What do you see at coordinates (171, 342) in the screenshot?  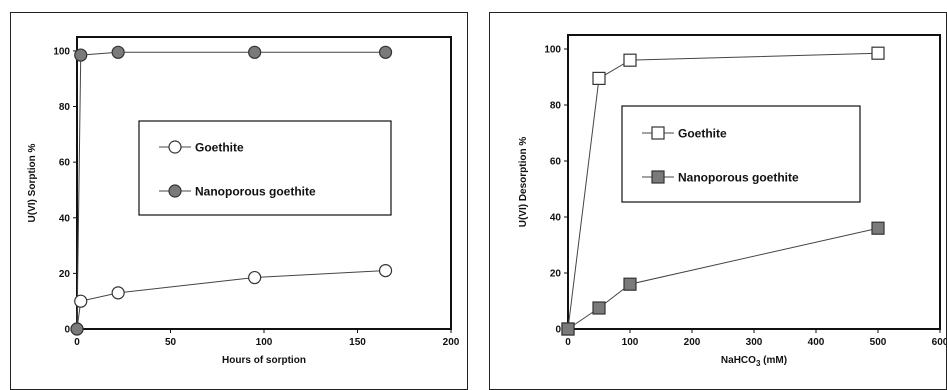 I see `sorption-x-tick-label: 50` at bounding box center [171, 342].